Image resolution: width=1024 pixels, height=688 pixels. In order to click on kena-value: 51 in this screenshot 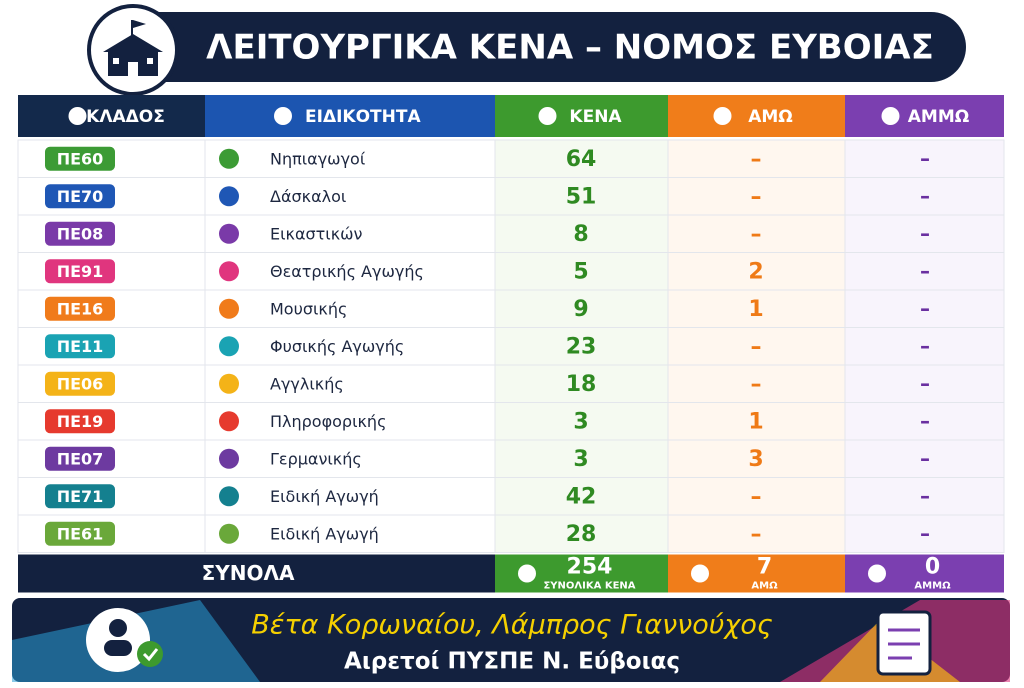, I will do `click(581, 196)`.